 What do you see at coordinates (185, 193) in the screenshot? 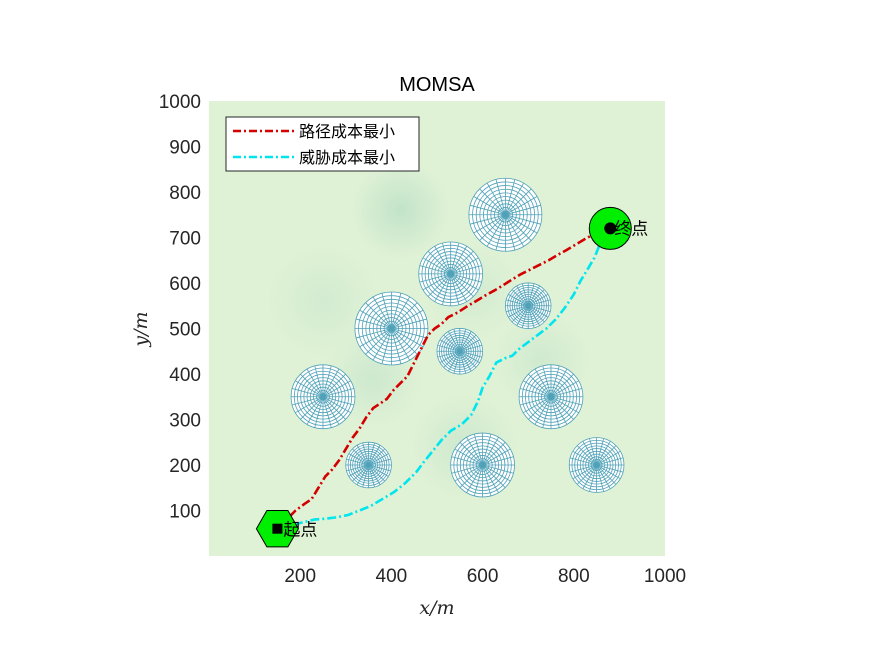
I see `y-tick-label-7: 800` at bounding box center [185, 193].